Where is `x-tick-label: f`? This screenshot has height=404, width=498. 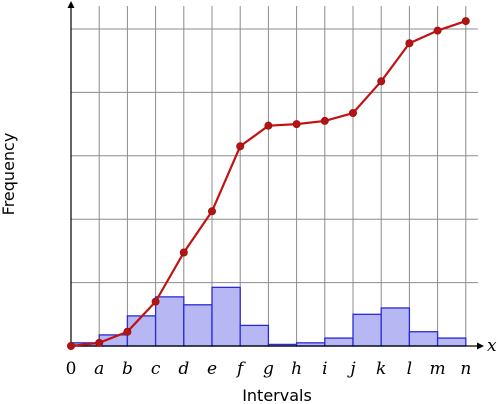 x-tick-label: f is located at coordinates (240, 369).